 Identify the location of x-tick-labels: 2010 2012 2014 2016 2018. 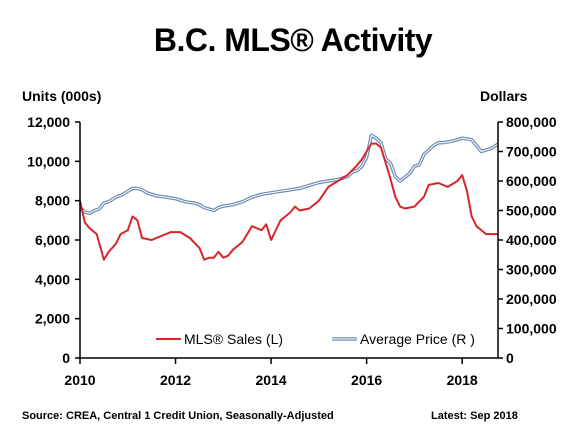
(271, 373).